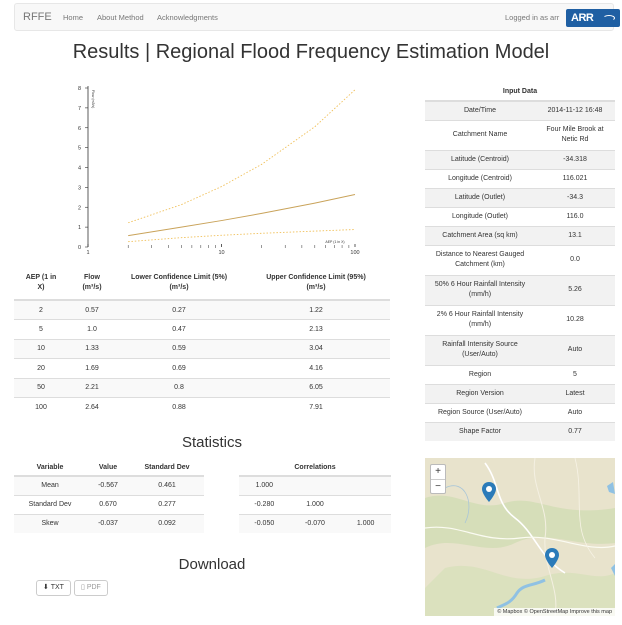 Image resolution: width=622 pixels, height=625 pixels. I want to click on correlation-cell: -0.280, so click(264, 504).